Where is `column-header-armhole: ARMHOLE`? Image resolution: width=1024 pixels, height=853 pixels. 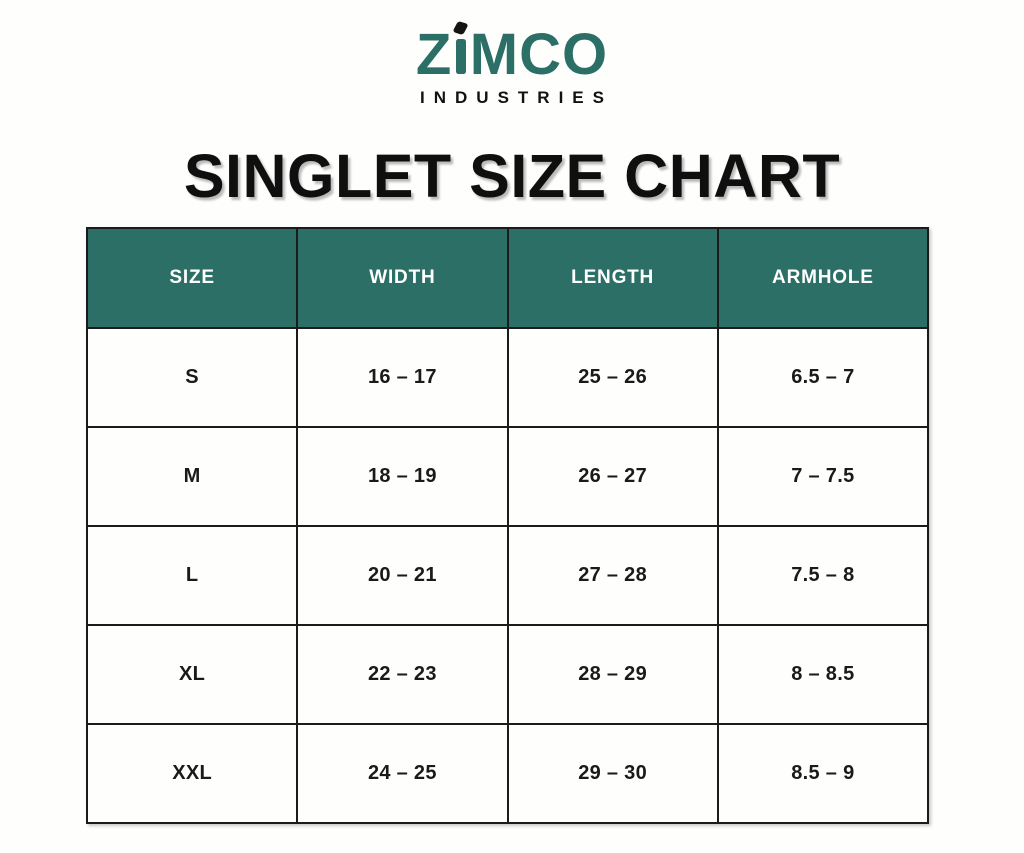
column-header-armhole: ARMHOLE is located at coordinates (823, 278).